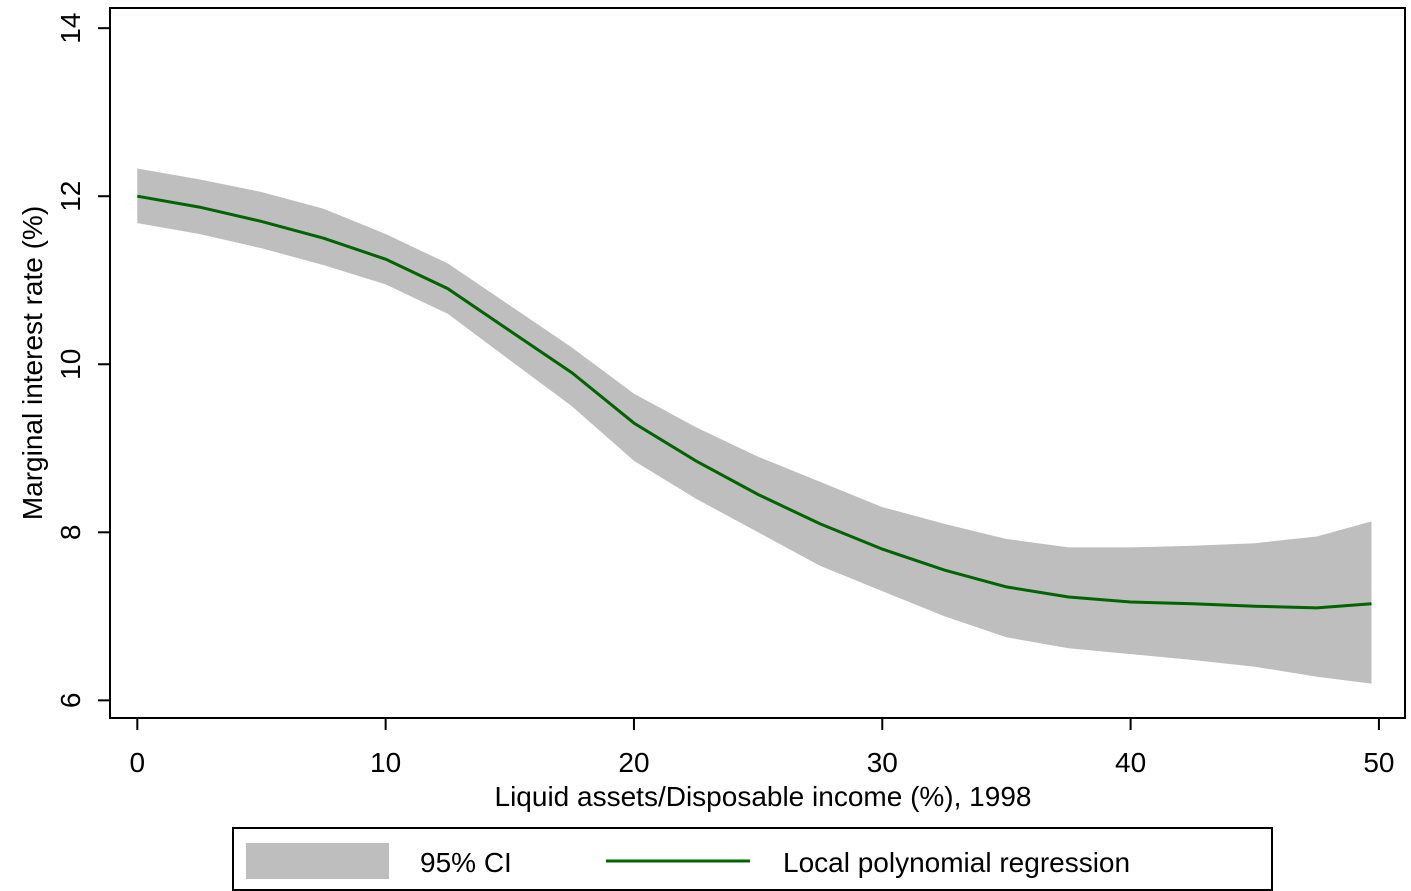 This screenshot has height=891, width=1411. What do you see at coordinates (32, 363) in the screenshot?
I see `y-axis-title: Marginal interest rate (%)` at bounding box center [32, 363].